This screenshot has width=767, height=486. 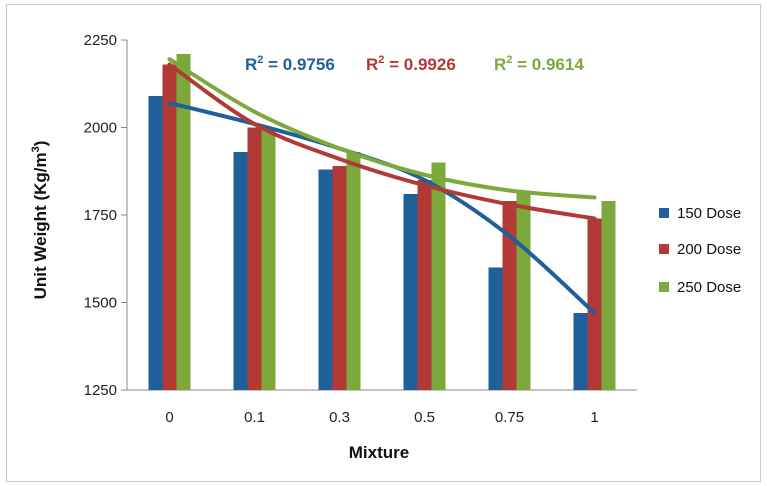 What do you see at coordinates (254, 417) in the screenshot?
I see `x-tick-label: 0.1` at bounding box center [254, 417].